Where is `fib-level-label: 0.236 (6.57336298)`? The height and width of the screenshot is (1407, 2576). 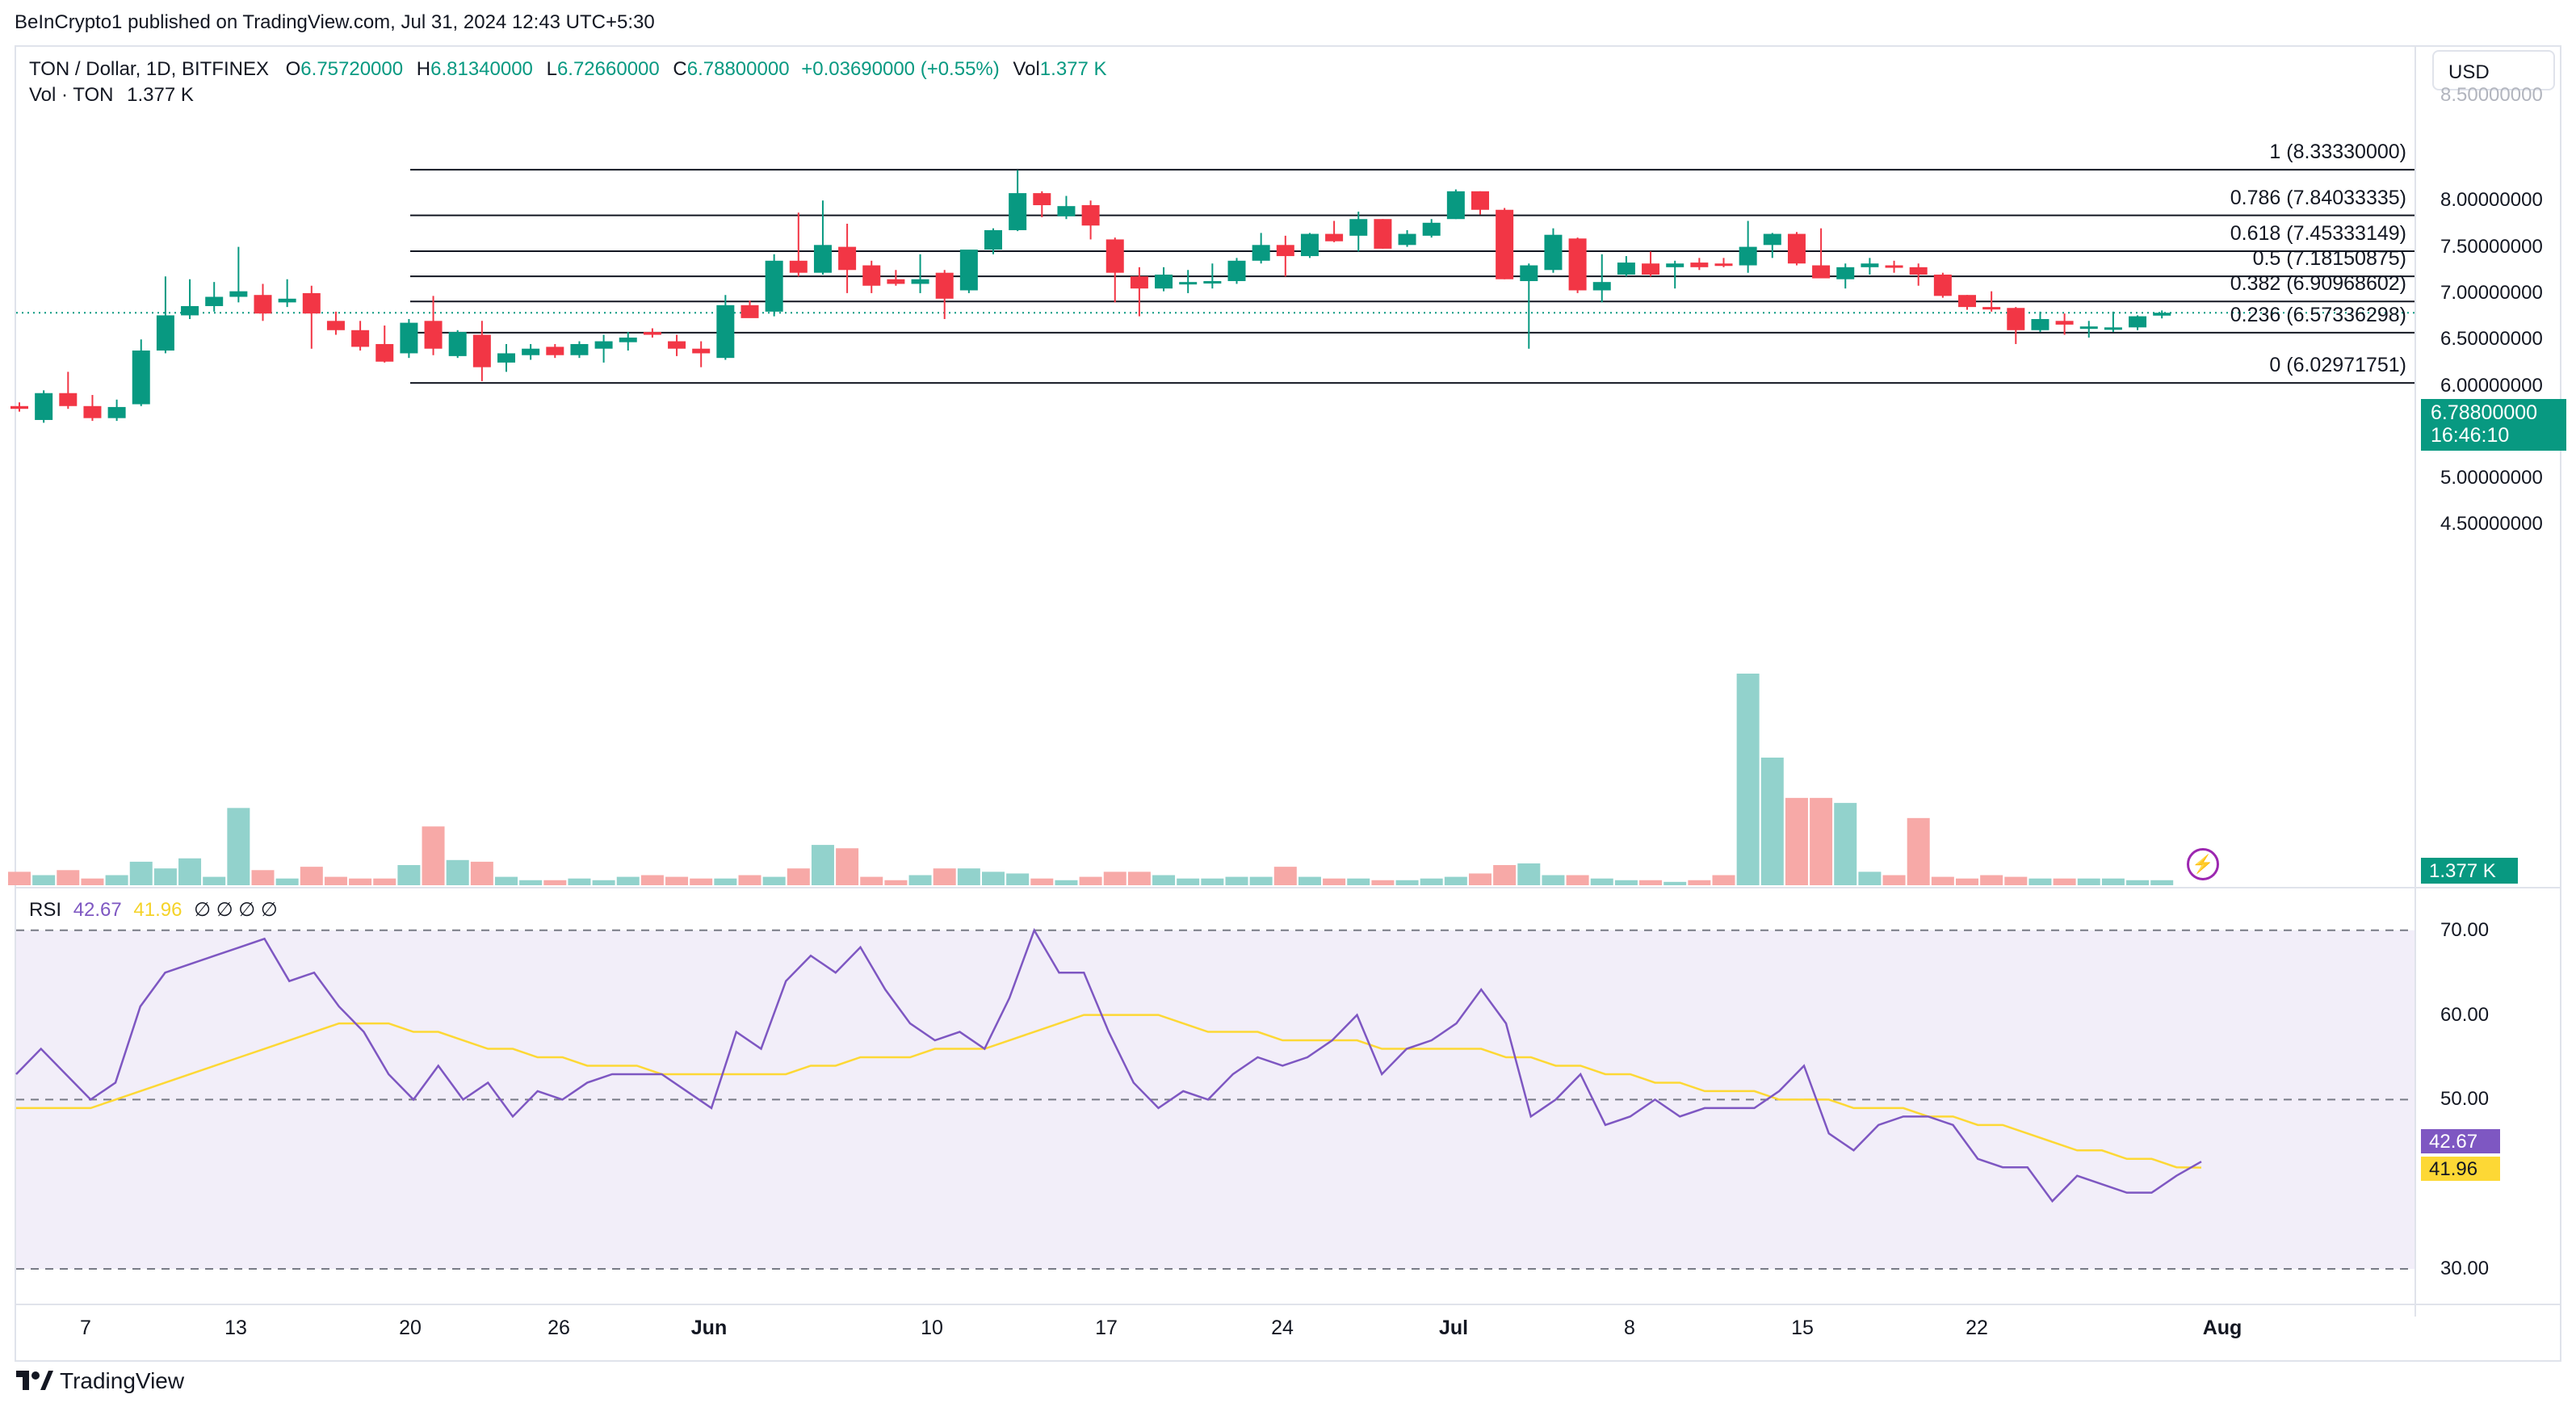
fib-level-label: 0.236 (6.57336298) is located at coordinates (2318, 315).